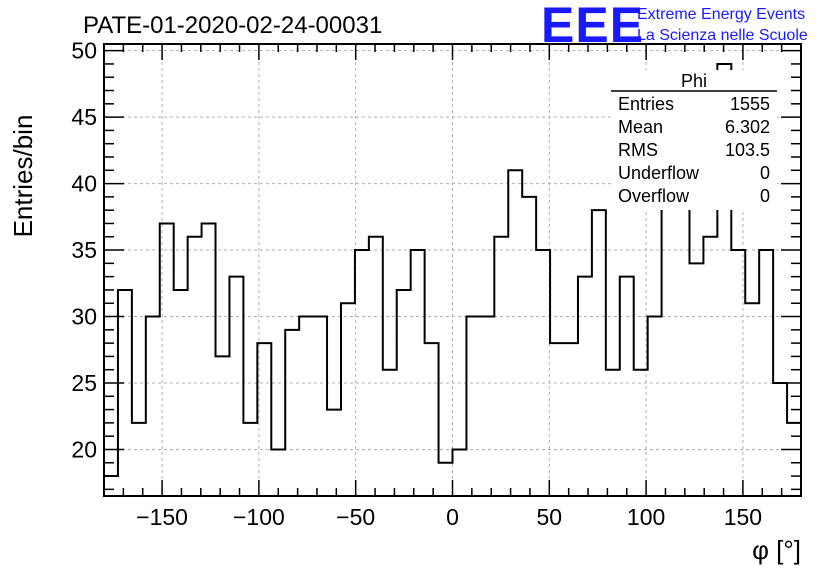 The width and height of the screenshot is (836, 572). What do you see at coordinates (776, 550) in the screenshot?
I see `x-axis-label: φ [°]` at bounding box center [776, 550].